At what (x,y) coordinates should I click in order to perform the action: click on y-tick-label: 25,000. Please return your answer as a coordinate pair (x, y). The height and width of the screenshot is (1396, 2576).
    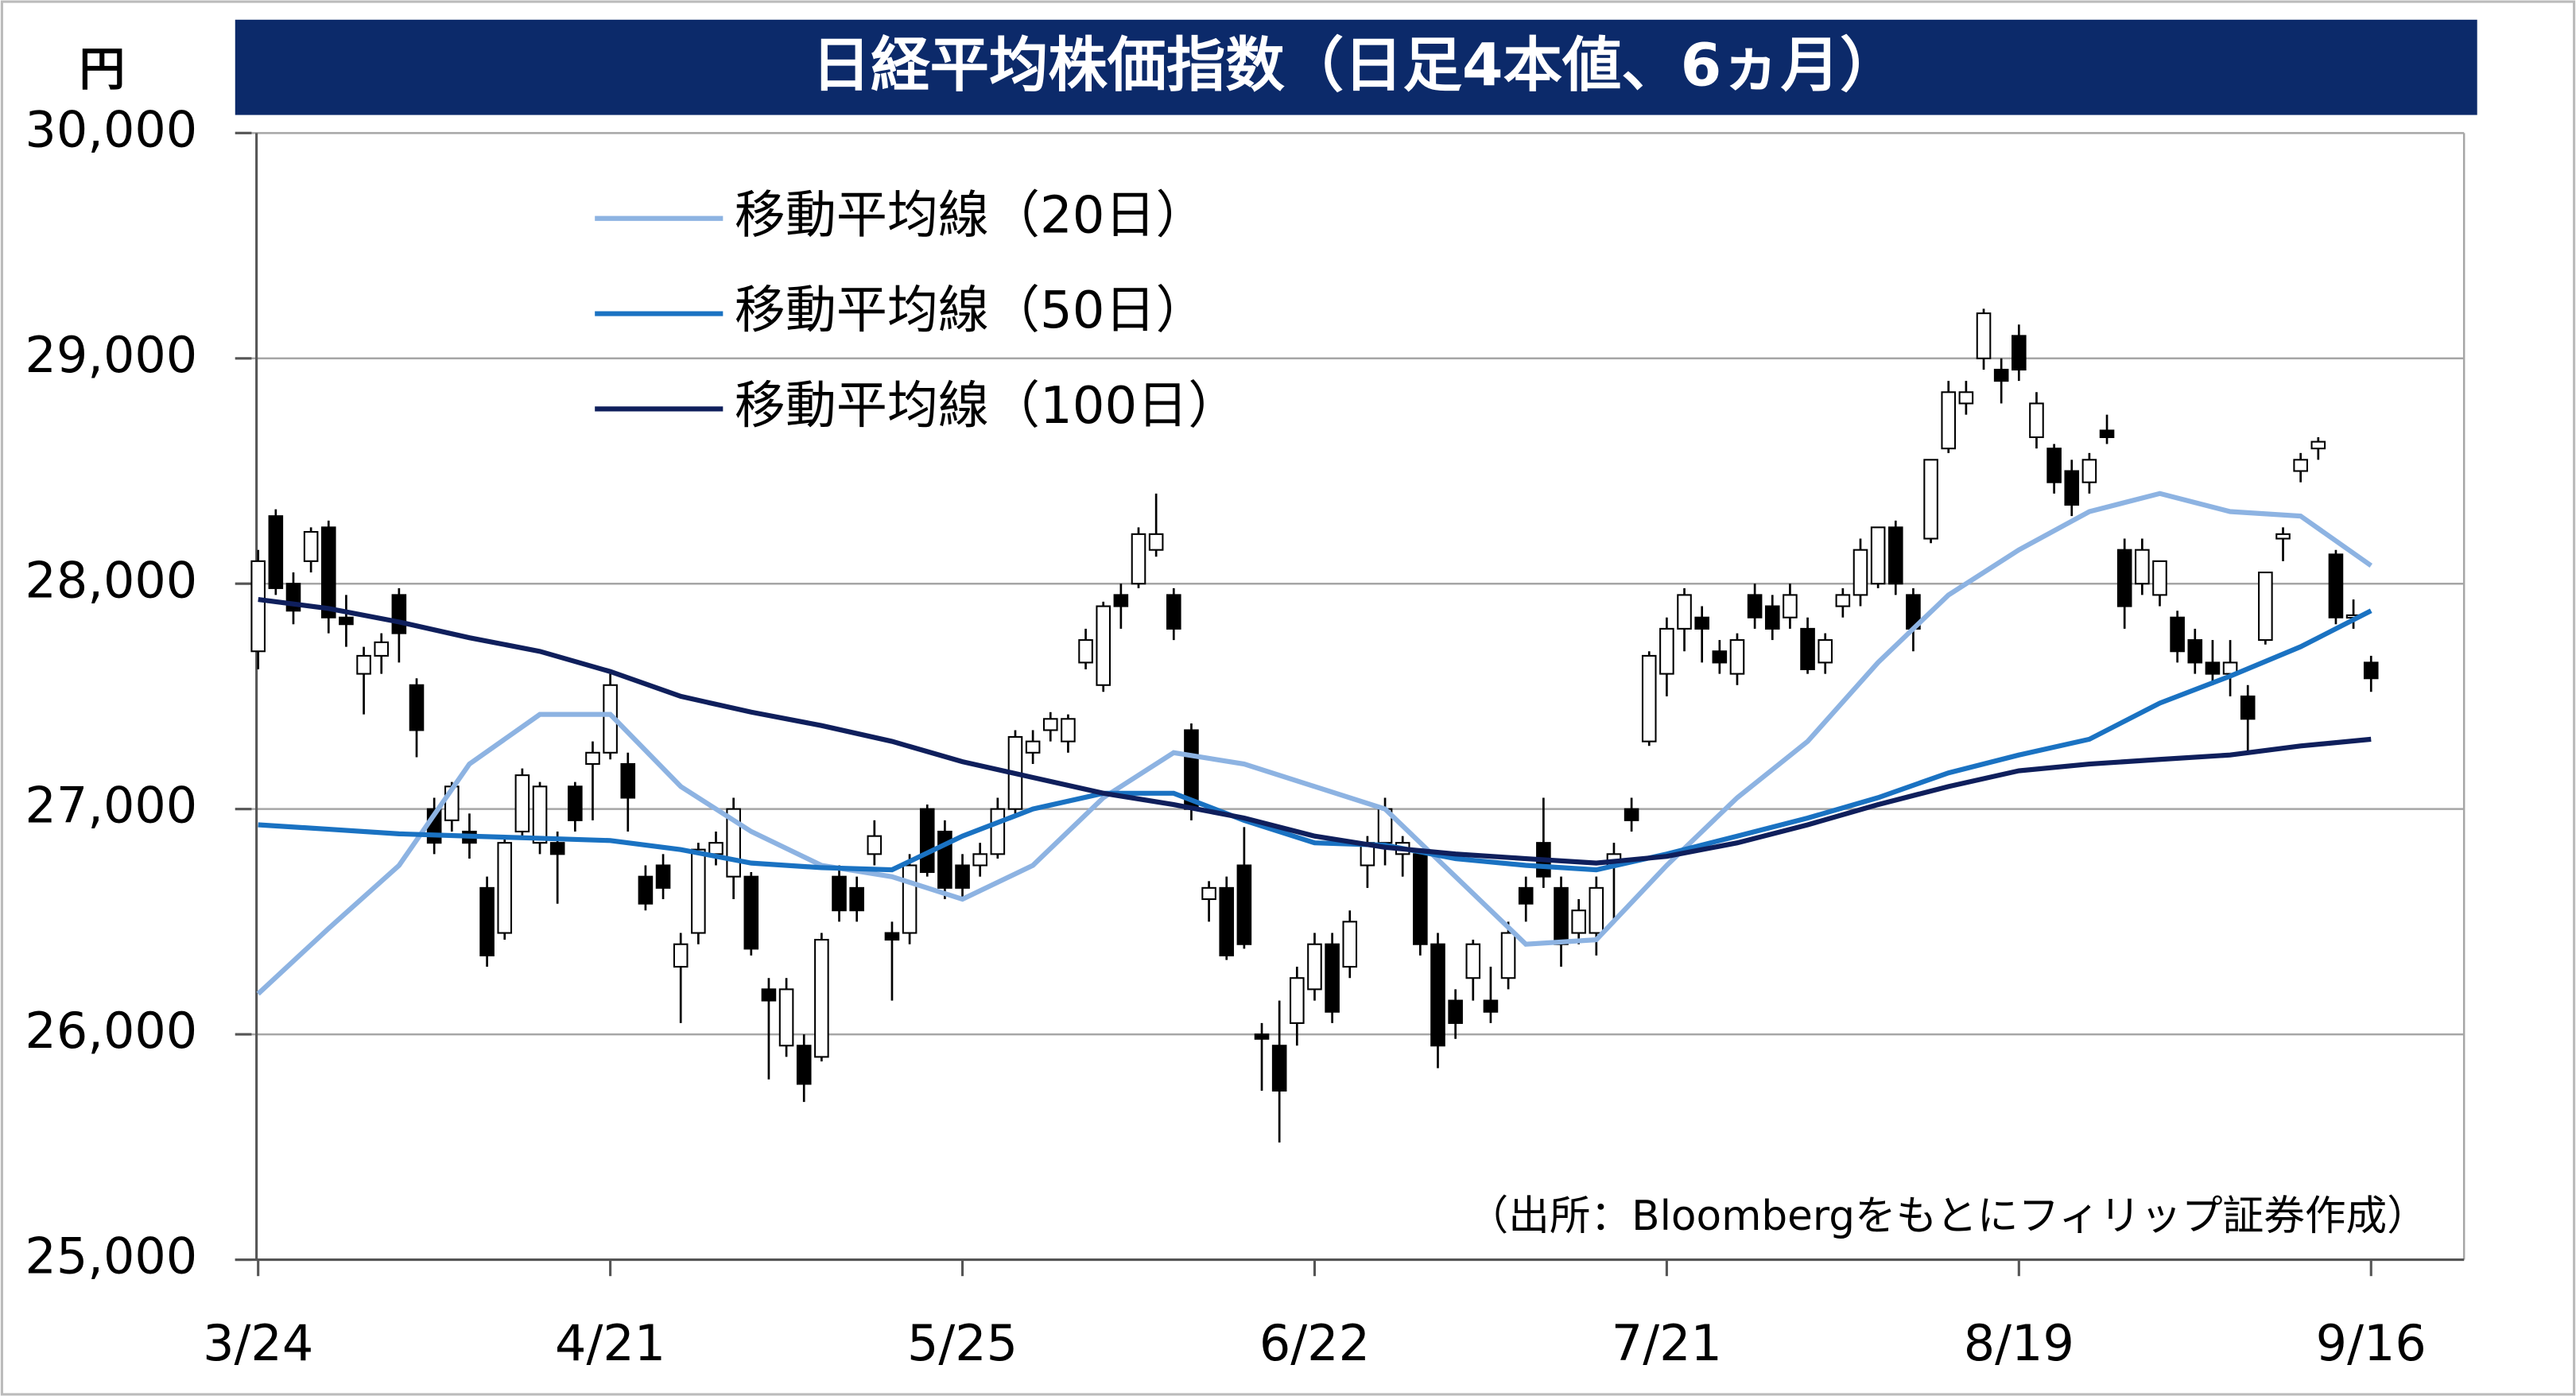
    Looking at the image, I should click on (111, 1256).